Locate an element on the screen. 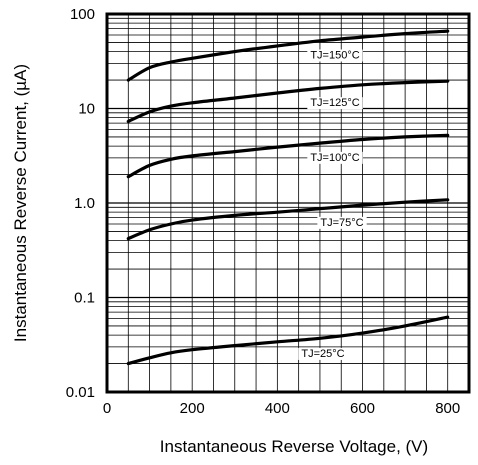 Image resolution: width=478 pixels, height=465 pixels. y-tick-label: 1.0 is located at coordinates (84, 203).